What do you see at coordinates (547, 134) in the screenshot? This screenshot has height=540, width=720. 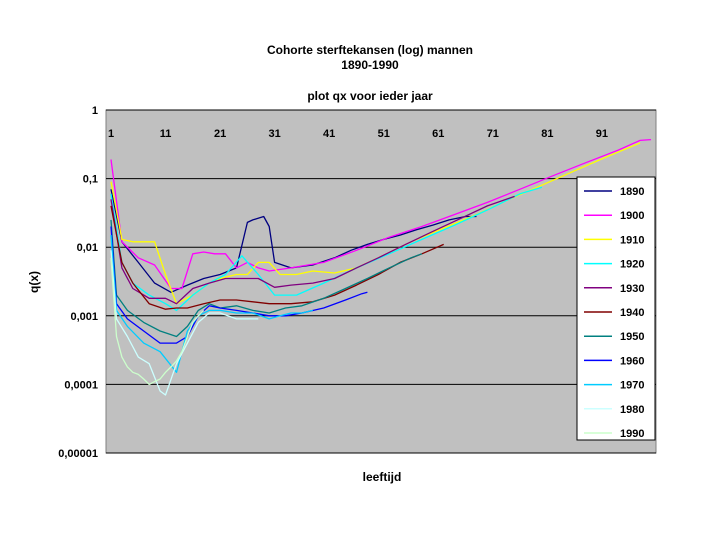 I see `x-tick-label: 81` at bounding box center [547, 134].